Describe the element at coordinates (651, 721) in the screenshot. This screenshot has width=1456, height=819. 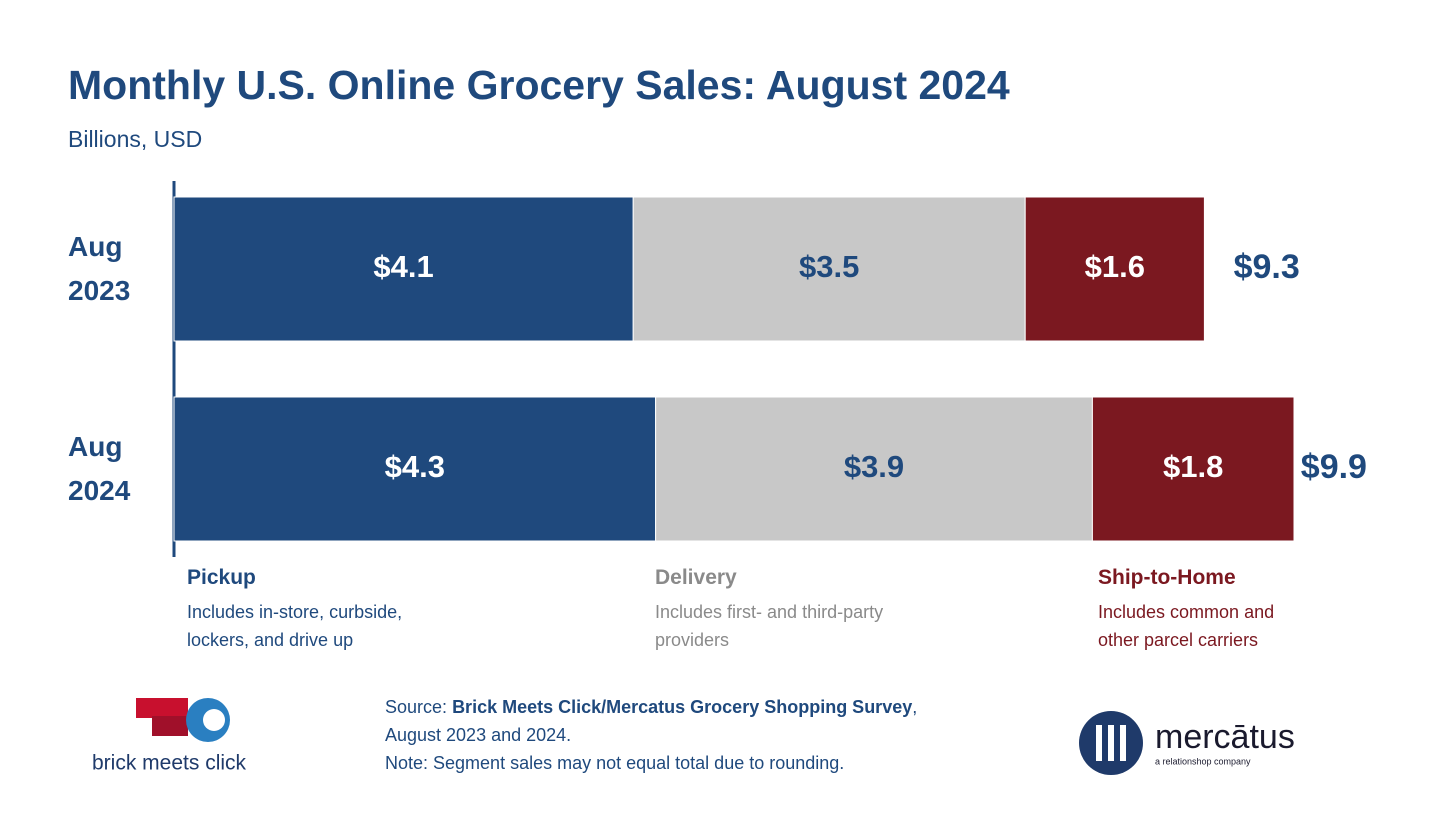
I see `source-rest: , August 2023 and 2024.` at that location.